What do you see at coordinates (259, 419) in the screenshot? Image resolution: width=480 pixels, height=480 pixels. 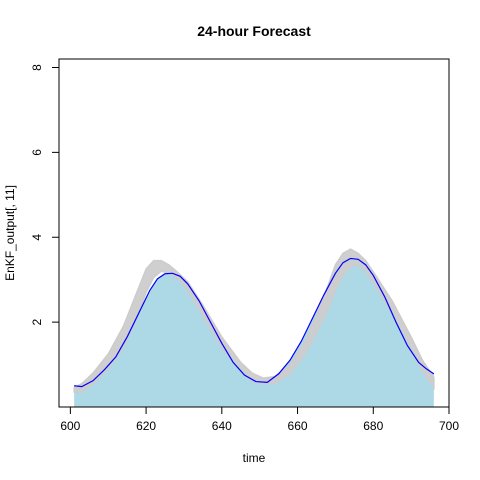 I see `x-axis: 600 620 640 660 680 700` at bounding box center [259, 419].